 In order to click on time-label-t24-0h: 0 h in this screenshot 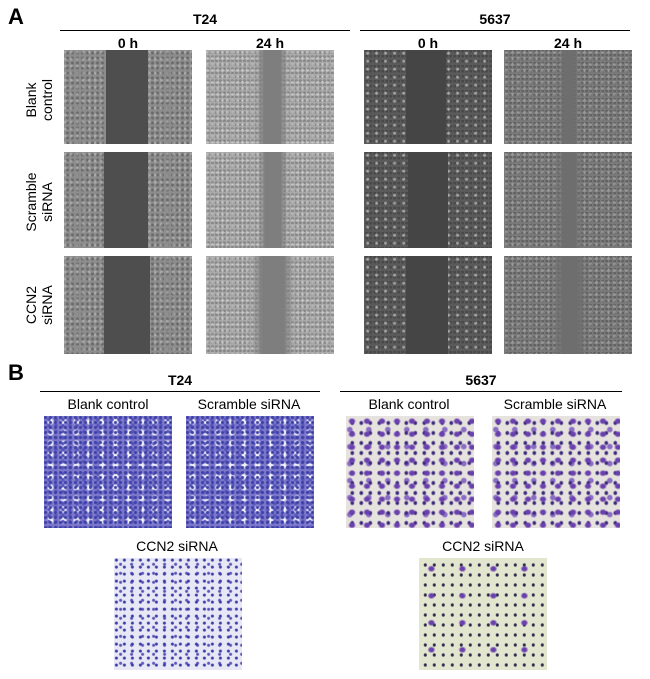, I will do `click(128, 43)`.